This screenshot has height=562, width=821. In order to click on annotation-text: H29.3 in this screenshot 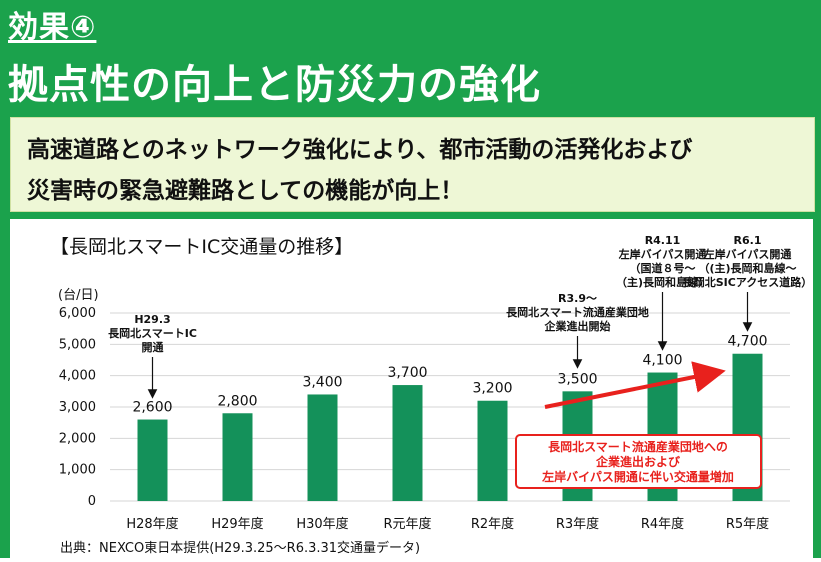, I will do `click(152, 319)`.